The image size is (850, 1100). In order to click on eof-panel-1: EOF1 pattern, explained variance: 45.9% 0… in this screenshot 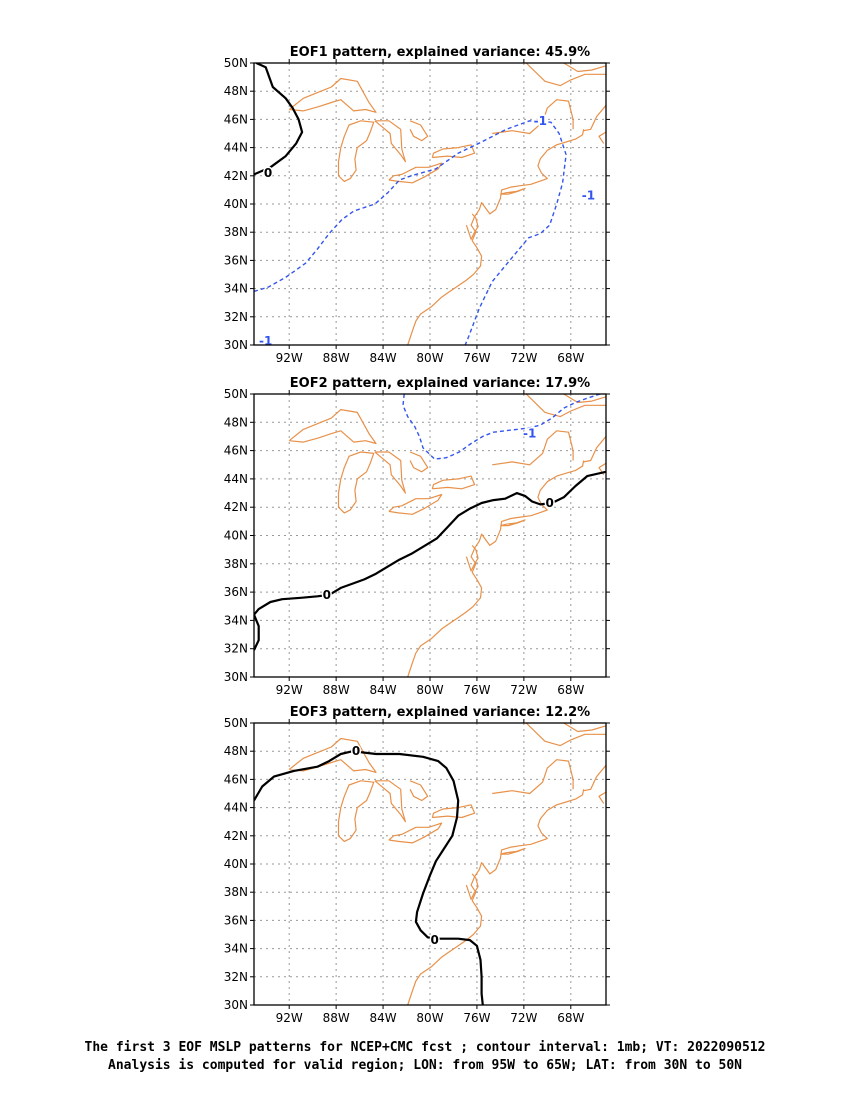, I will do `click(417, 205)`.